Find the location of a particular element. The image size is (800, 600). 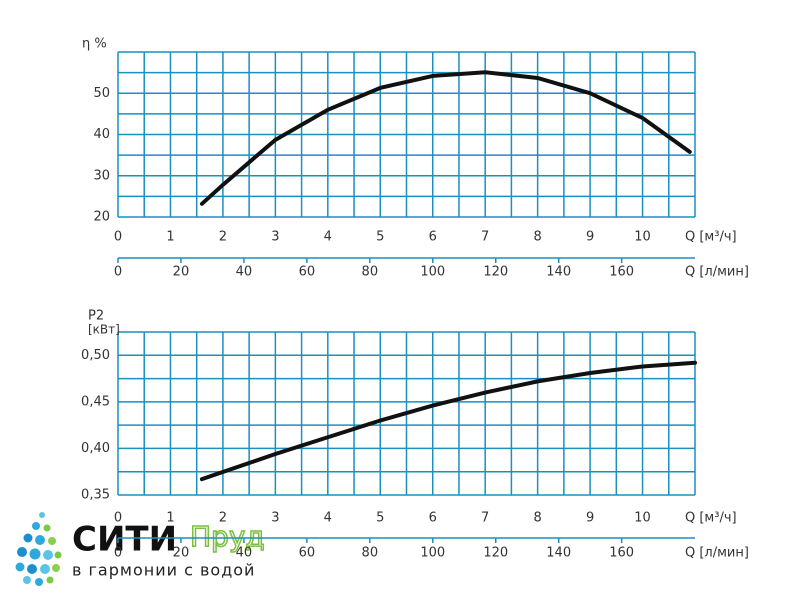

logo-name-green: Пруд is located at coordinates (227, 536).